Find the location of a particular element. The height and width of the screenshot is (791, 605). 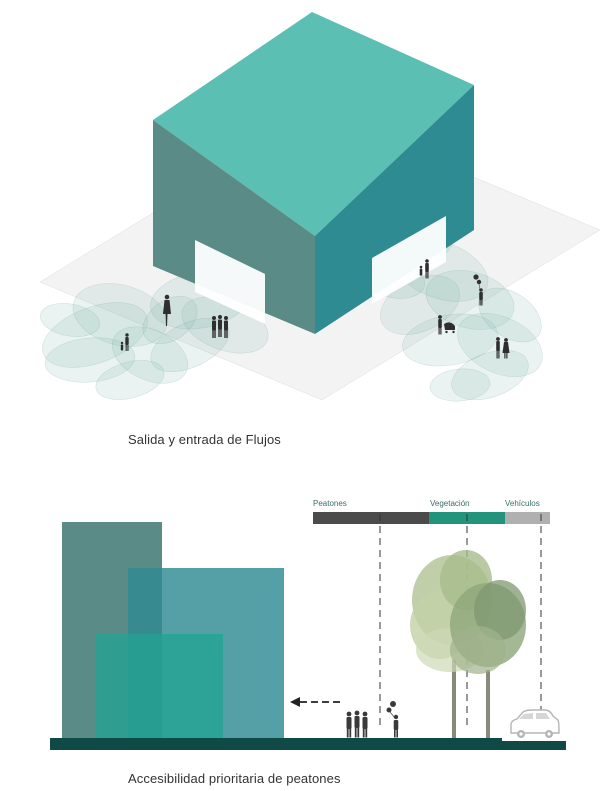

legend-label-vegetacion: Vegetación is located at coordinates (450, 503).